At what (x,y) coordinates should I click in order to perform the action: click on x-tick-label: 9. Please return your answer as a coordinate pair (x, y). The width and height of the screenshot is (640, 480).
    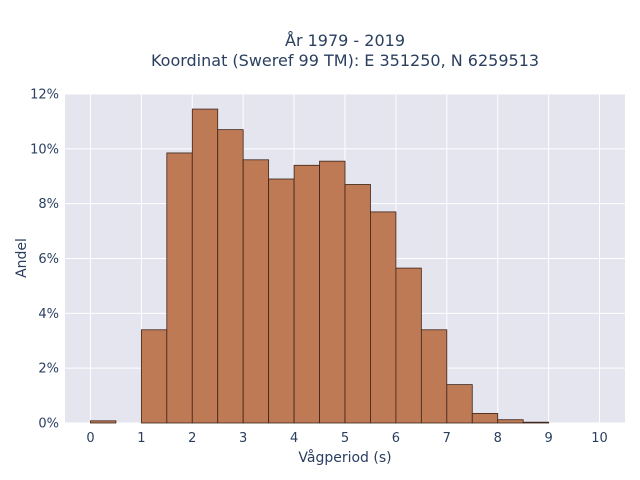
    Looking at the image, I should click on (548, 438).